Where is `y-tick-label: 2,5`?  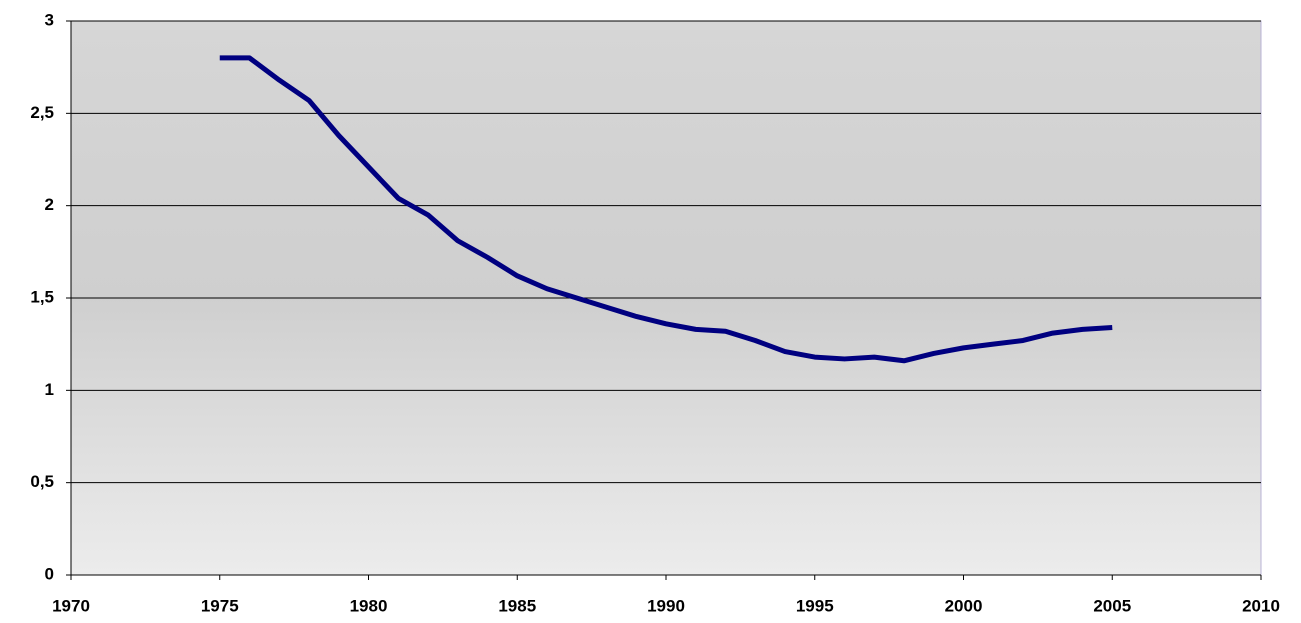 y-tick-label: 2,5 is located at coordinates (42, 112).